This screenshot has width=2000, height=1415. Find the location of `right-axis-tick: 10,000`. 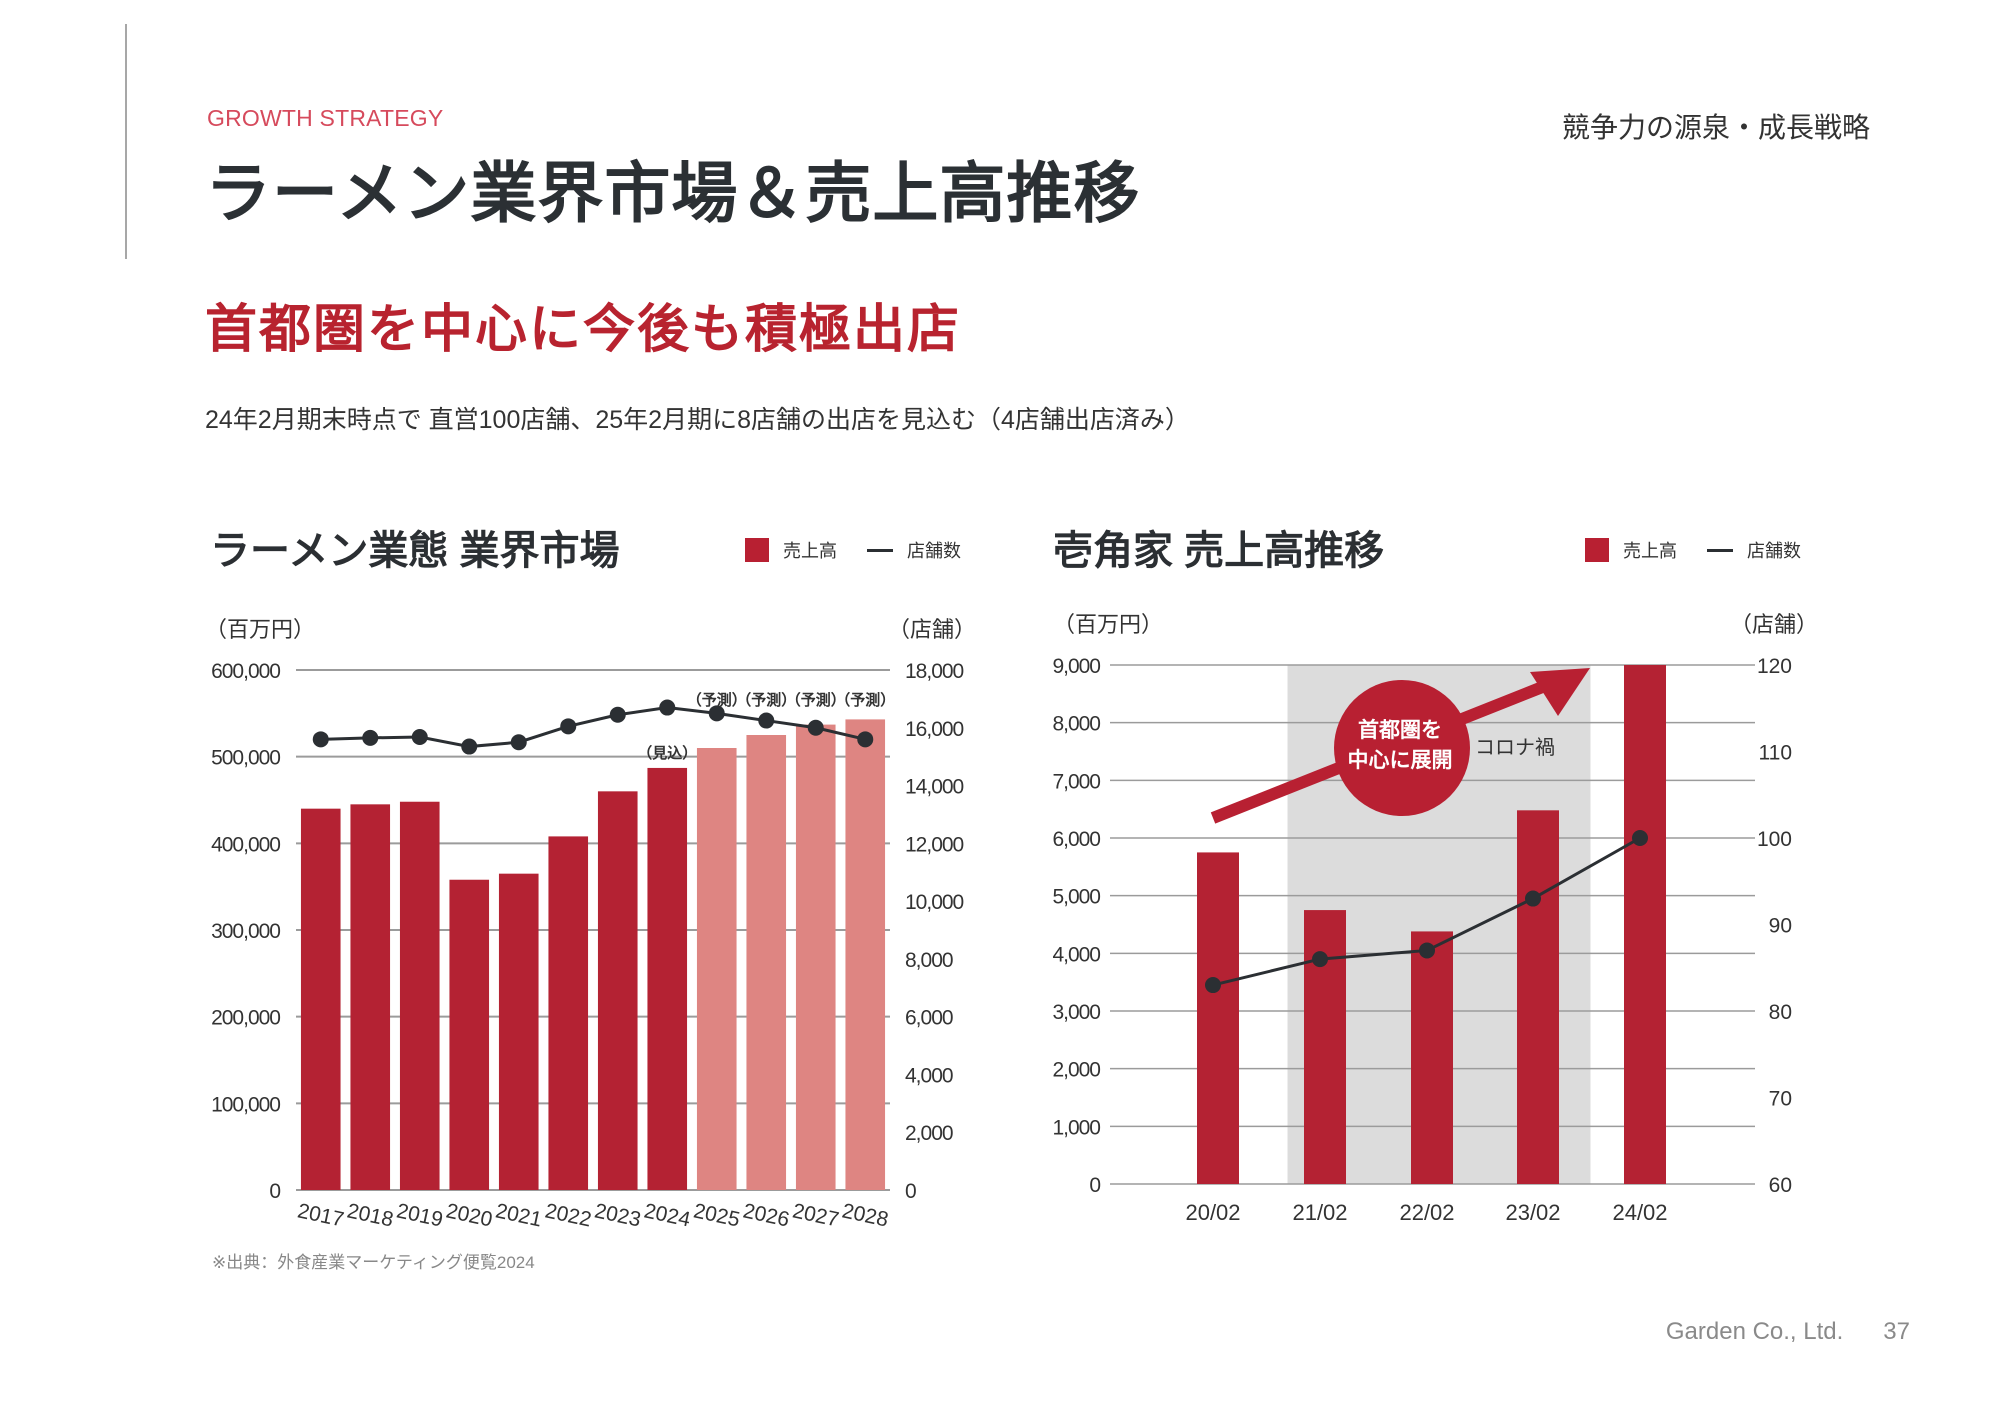

right-axis-tick: 10,000 is located at coordinates (934, 902).